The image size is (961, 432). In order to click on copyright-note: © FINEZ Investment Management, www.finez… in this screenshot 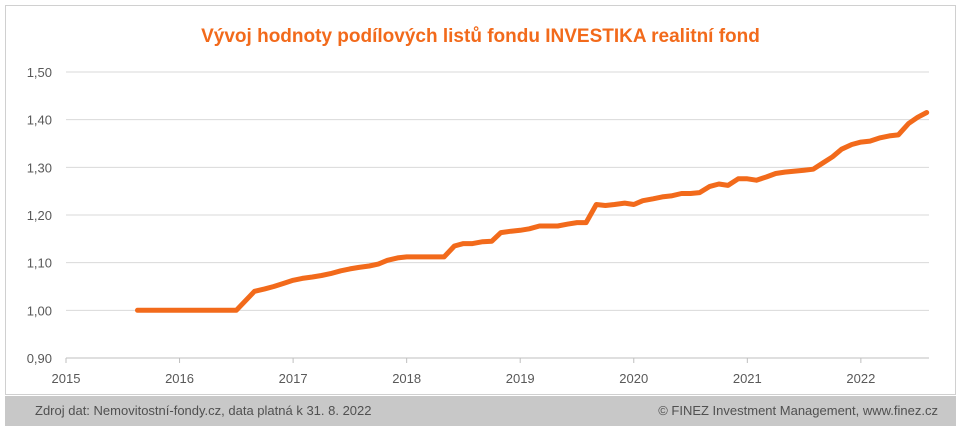, I will do `click(798, 410)`.